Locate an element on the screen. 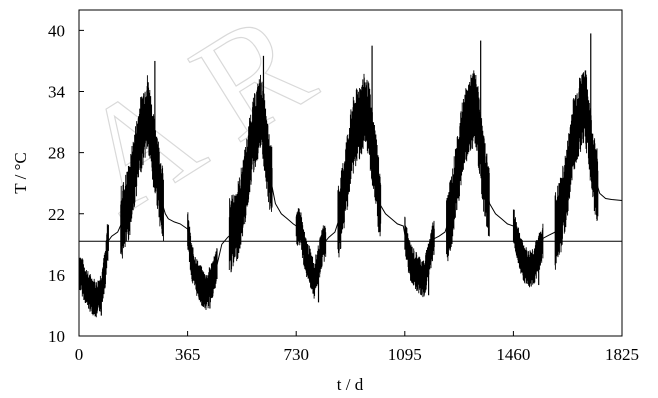 Image resolution: width=658 pixels, height=398 pixels. y-ticks: 10 16 22 28 34 40 is located at coordinates (66, 183).